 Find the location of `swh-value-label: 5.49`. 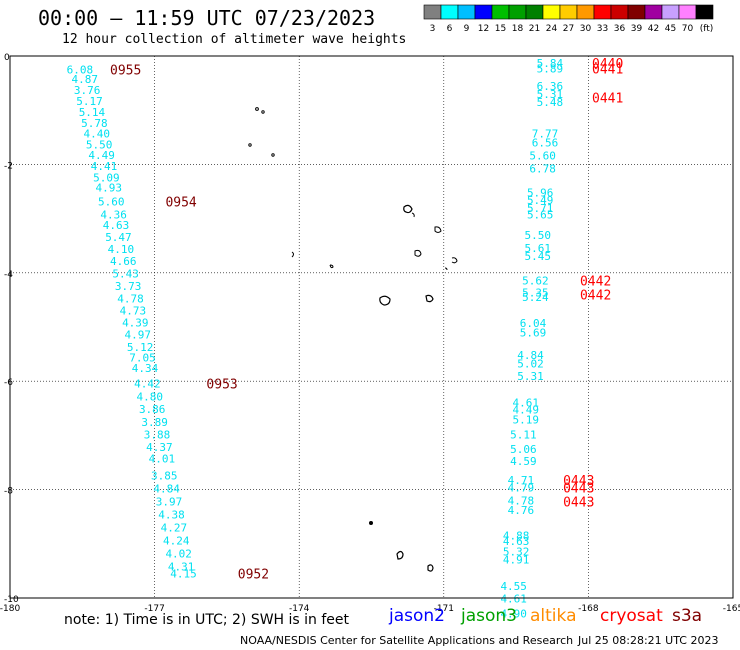

swh-value-label: 5.49 is located at coordinates (540, 200).